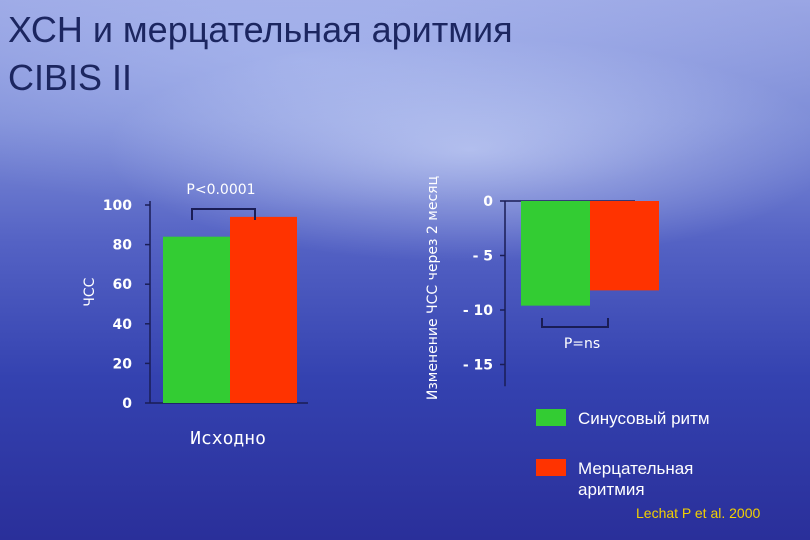 The width and height of the screenshot is (810, 540). Describe the element at coordinates (582, 344) in the screenshot. I see `p-value-annotation: P=ns` at that location.